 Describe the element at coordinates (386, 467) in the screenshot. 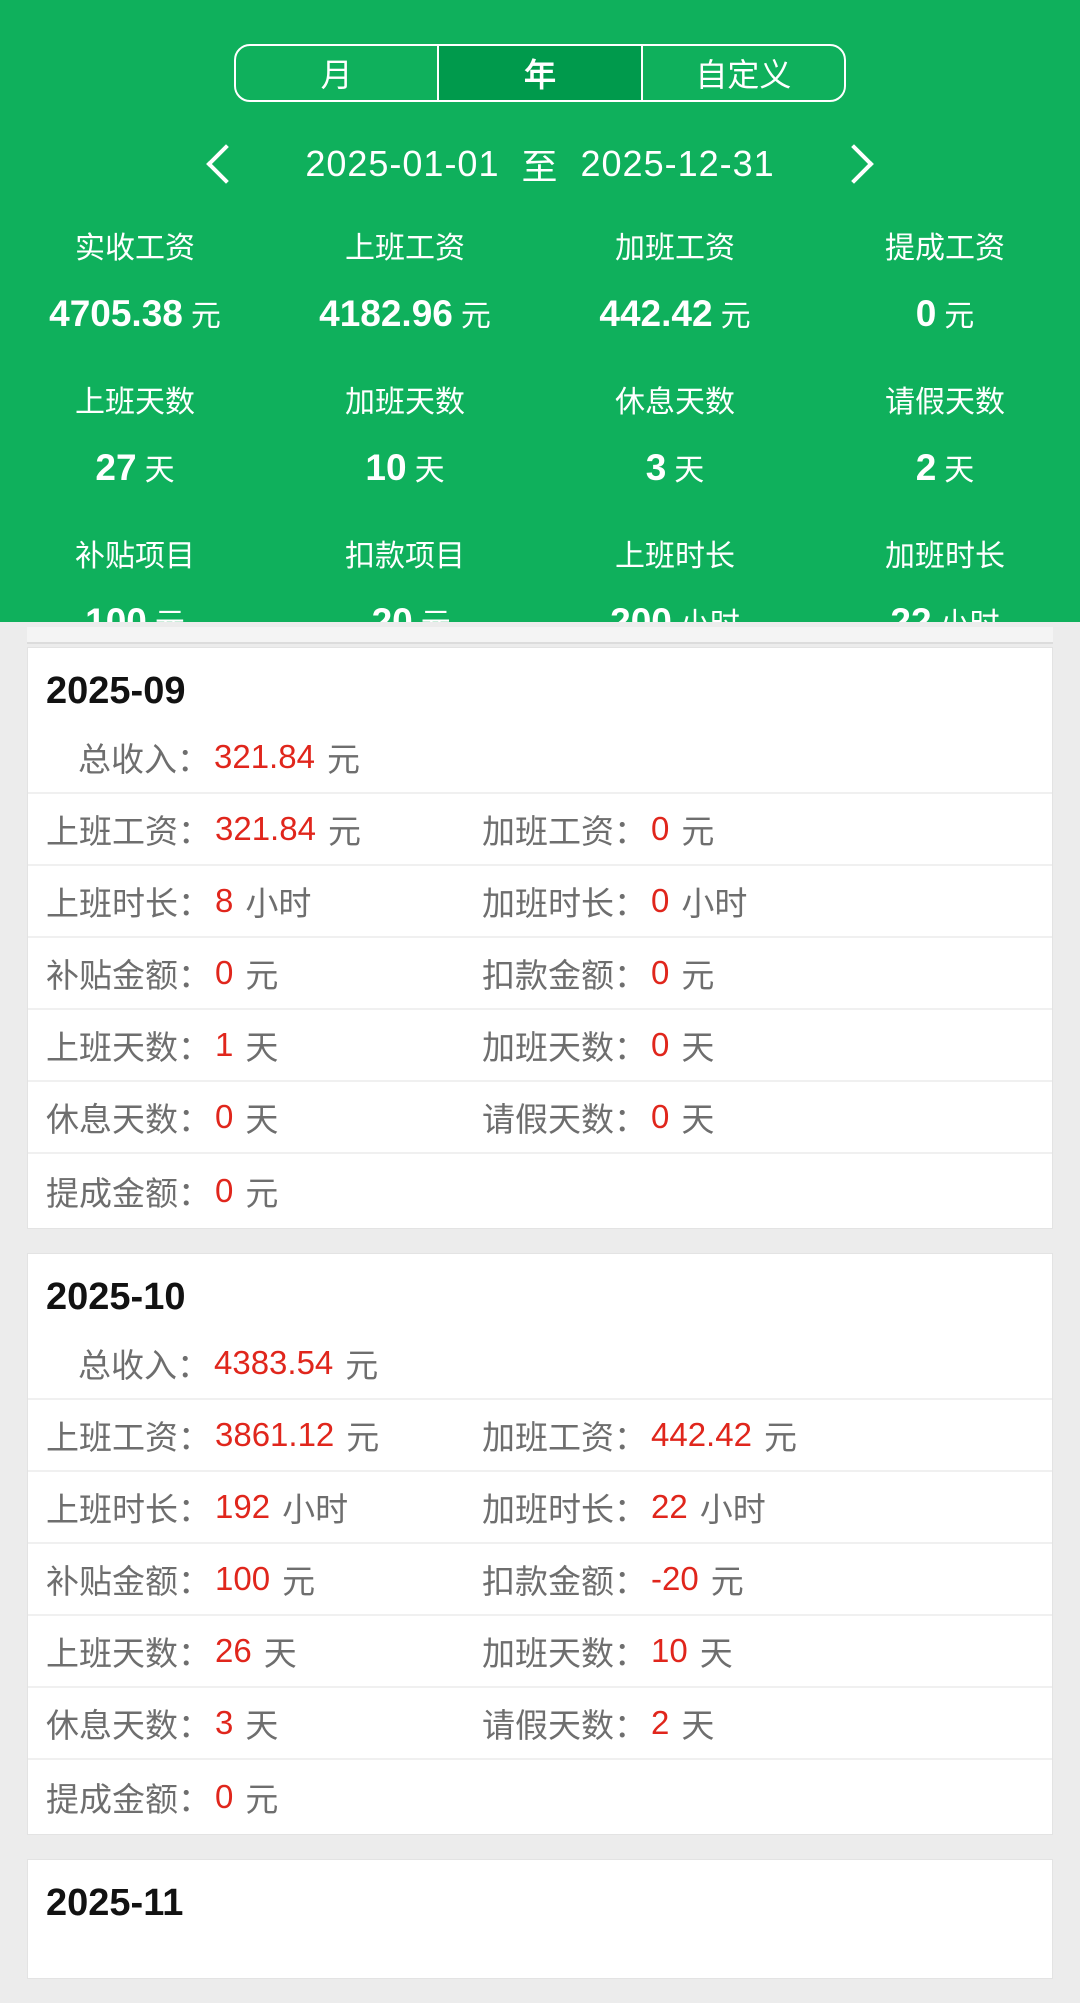

I see `stat-value: 10` at that location.